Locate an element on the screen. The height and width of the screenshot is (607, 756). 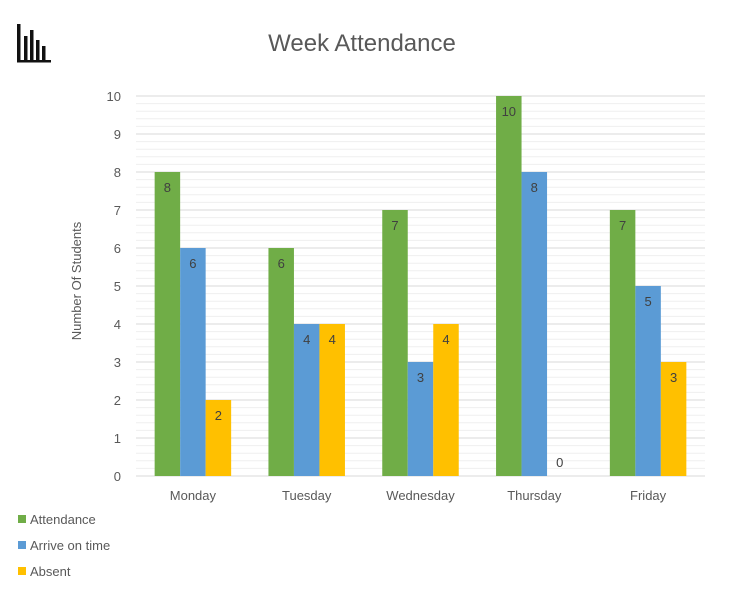
data-label: 10 is located at coordinates (509, 111).